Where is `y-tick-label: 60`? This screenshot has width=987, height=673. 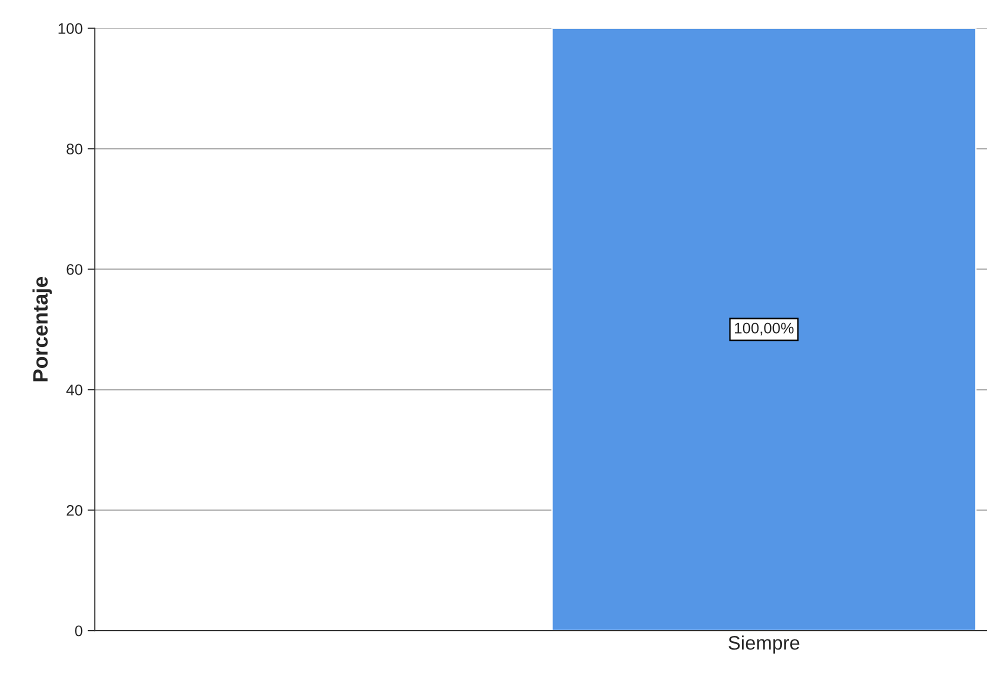 y-tick-label: 60 is located at coordinates (74, 269).